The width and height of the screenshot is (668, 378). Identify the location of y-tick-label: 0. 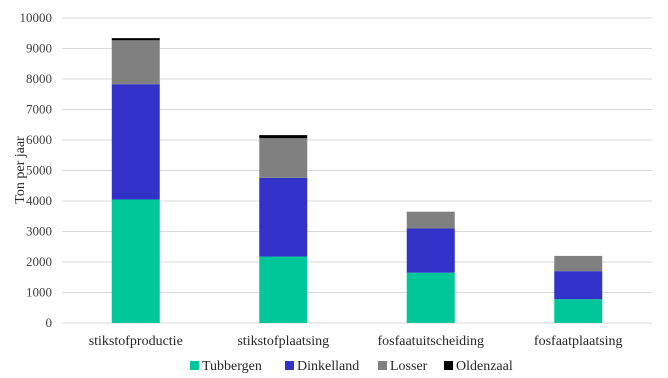
(49, 322).